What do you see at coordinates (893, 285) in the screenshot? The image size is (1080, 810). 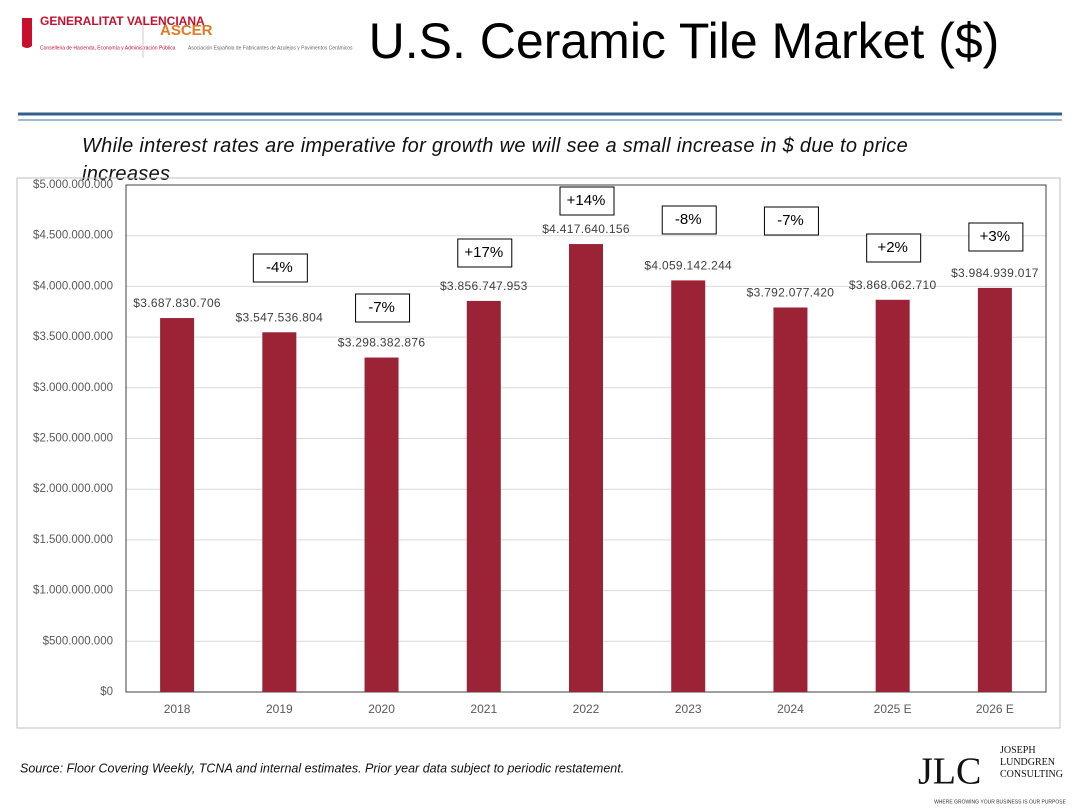 I see `value-label: $3.868.062.710` at bounding box center [893, 285].